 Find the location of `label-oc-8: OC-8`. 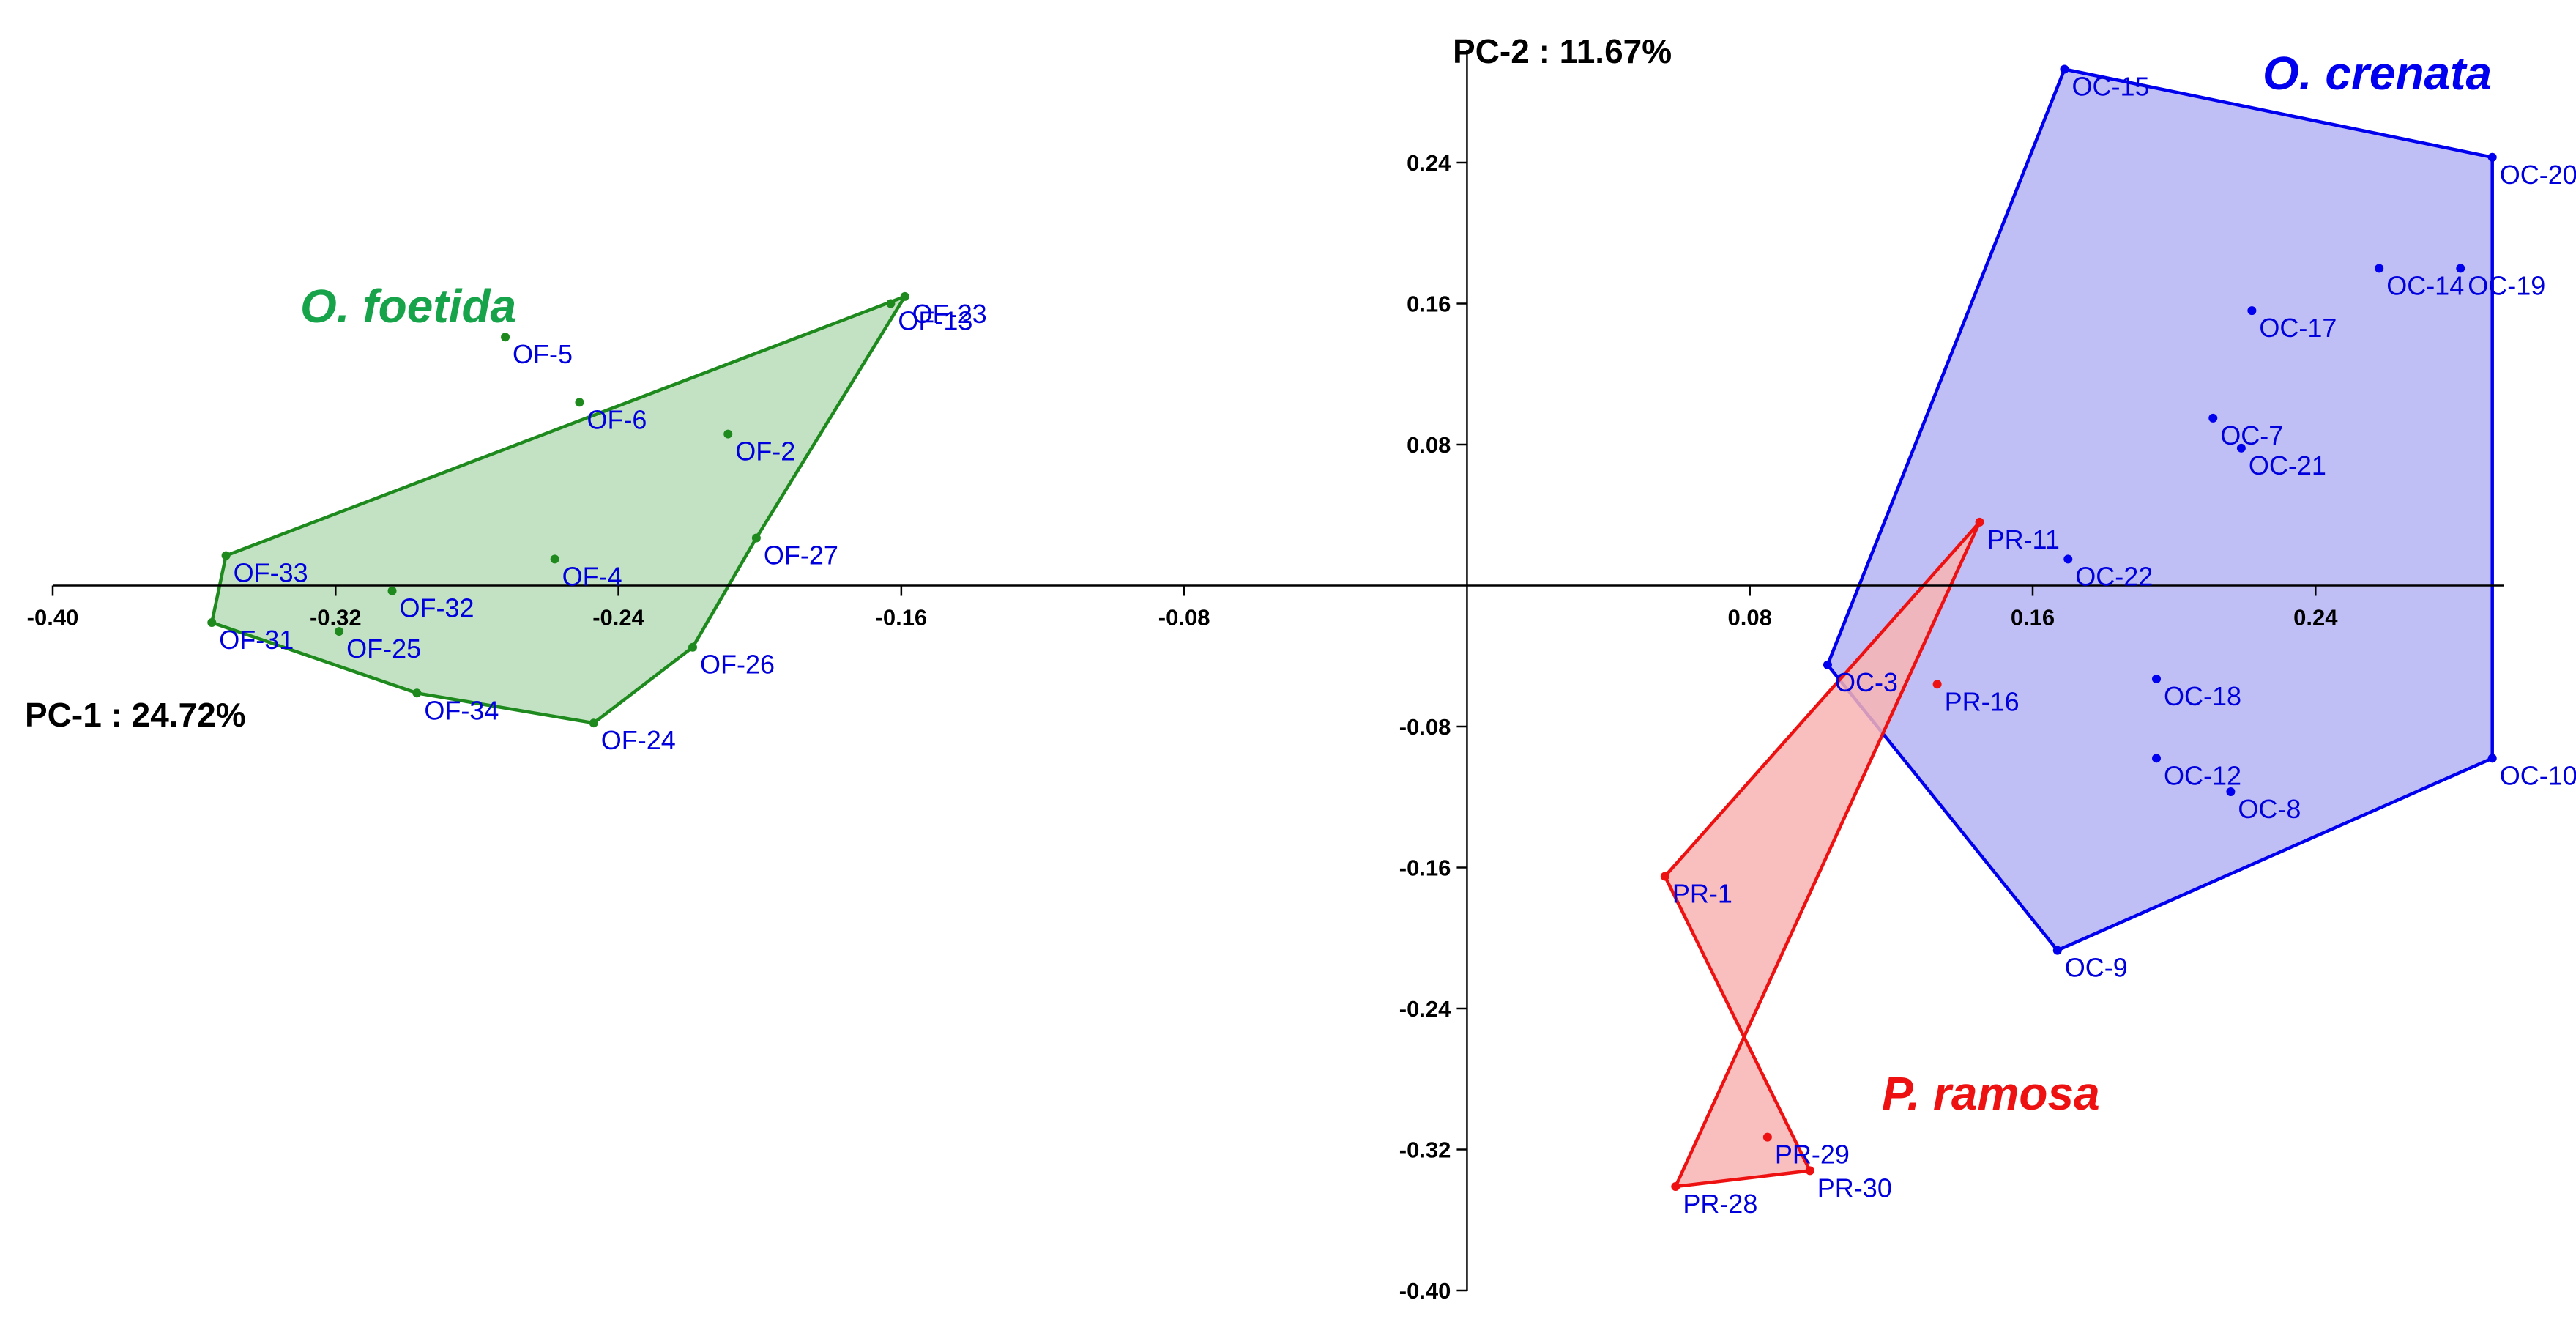

label-oc-8: OC-8 is located at coordinates (2269, 809).